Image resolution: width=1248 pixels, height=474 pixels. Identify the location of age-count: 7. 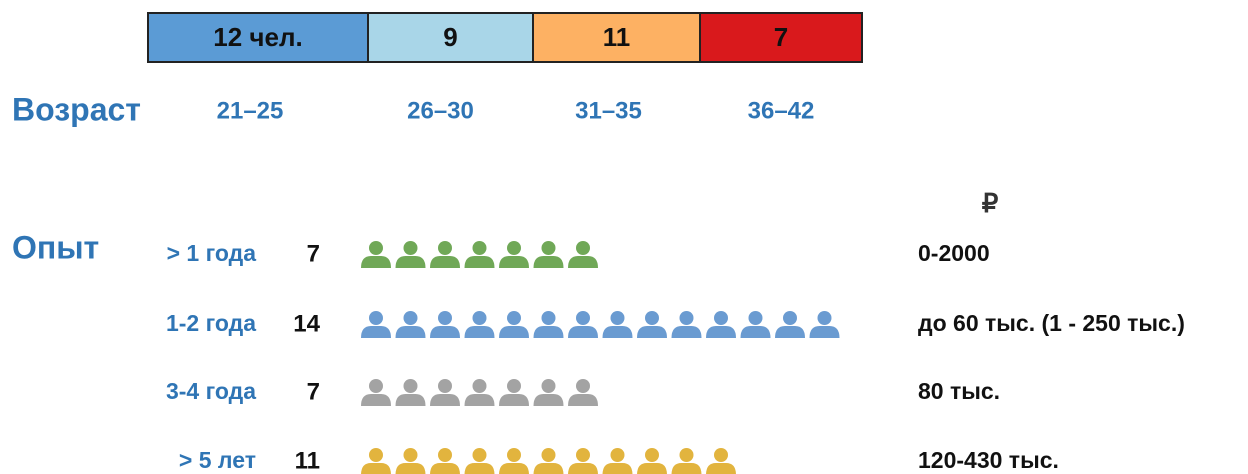
(781, 37).